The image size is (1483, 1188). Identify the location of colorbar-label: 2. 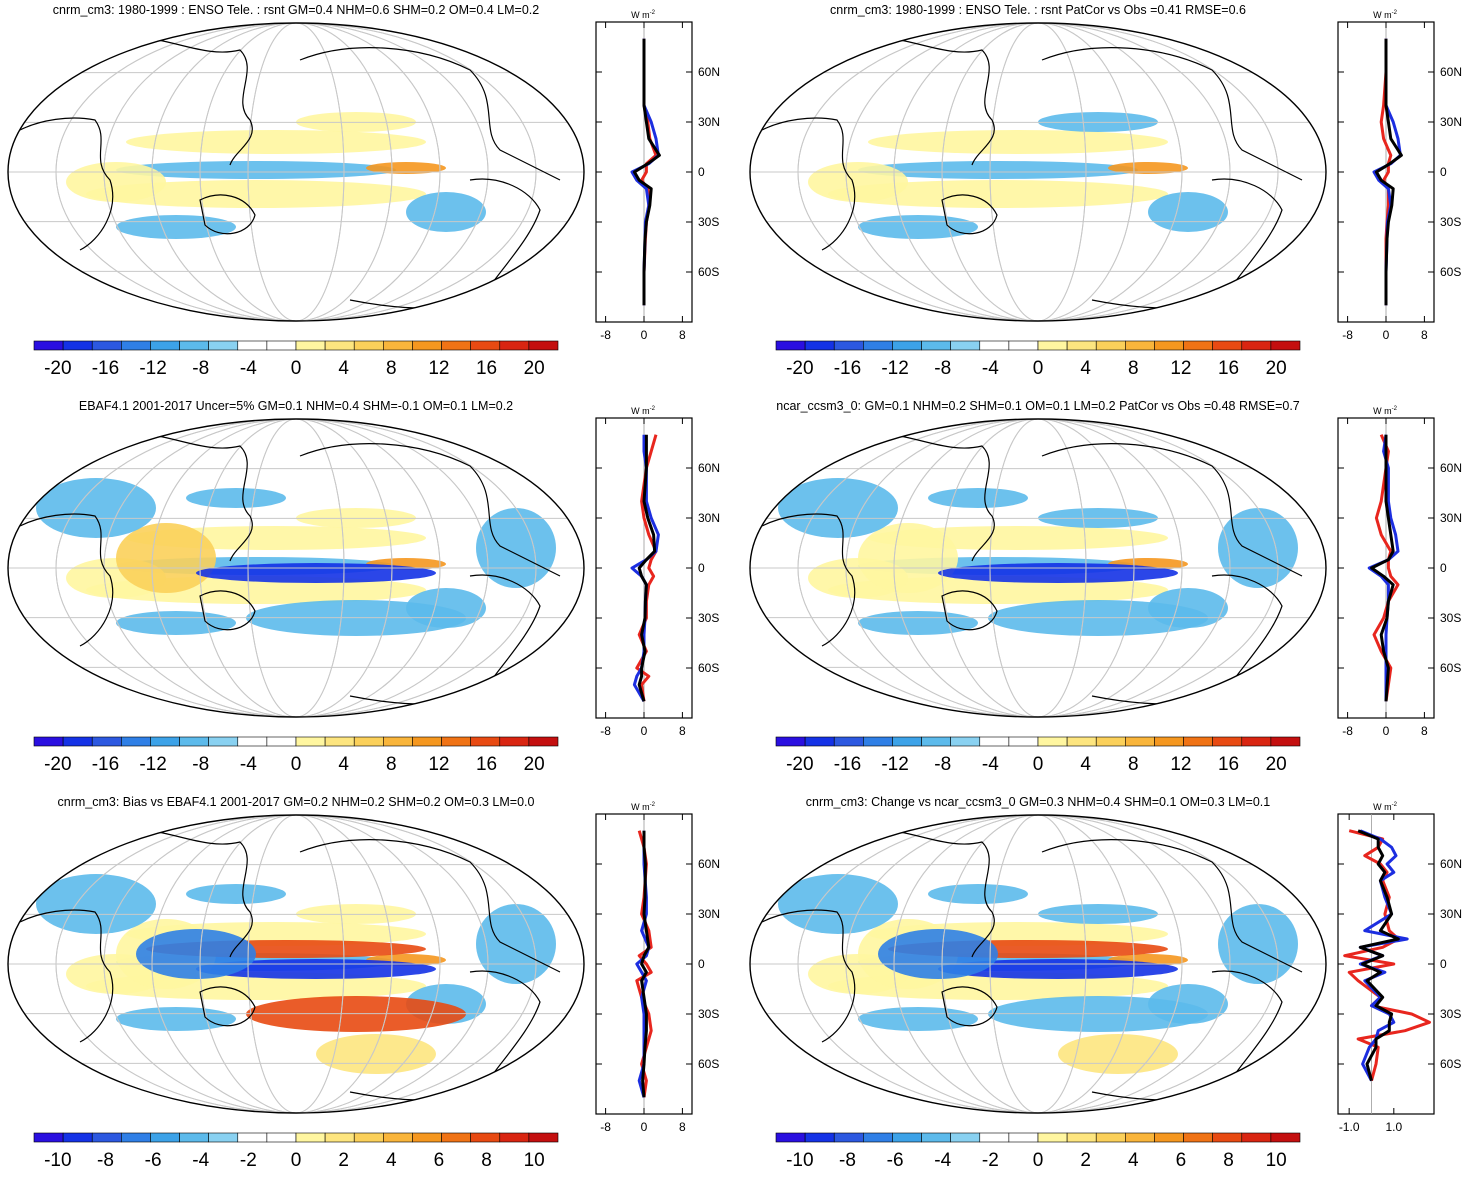
(1085, 1160).